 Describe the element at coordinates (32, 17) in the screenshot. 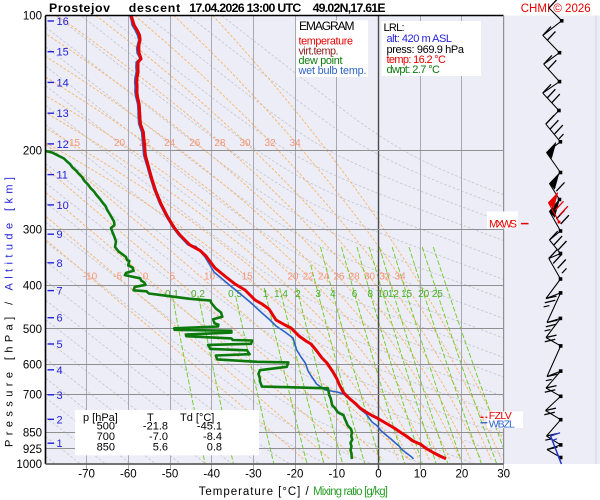

I see `svg-text: 100` at that location.